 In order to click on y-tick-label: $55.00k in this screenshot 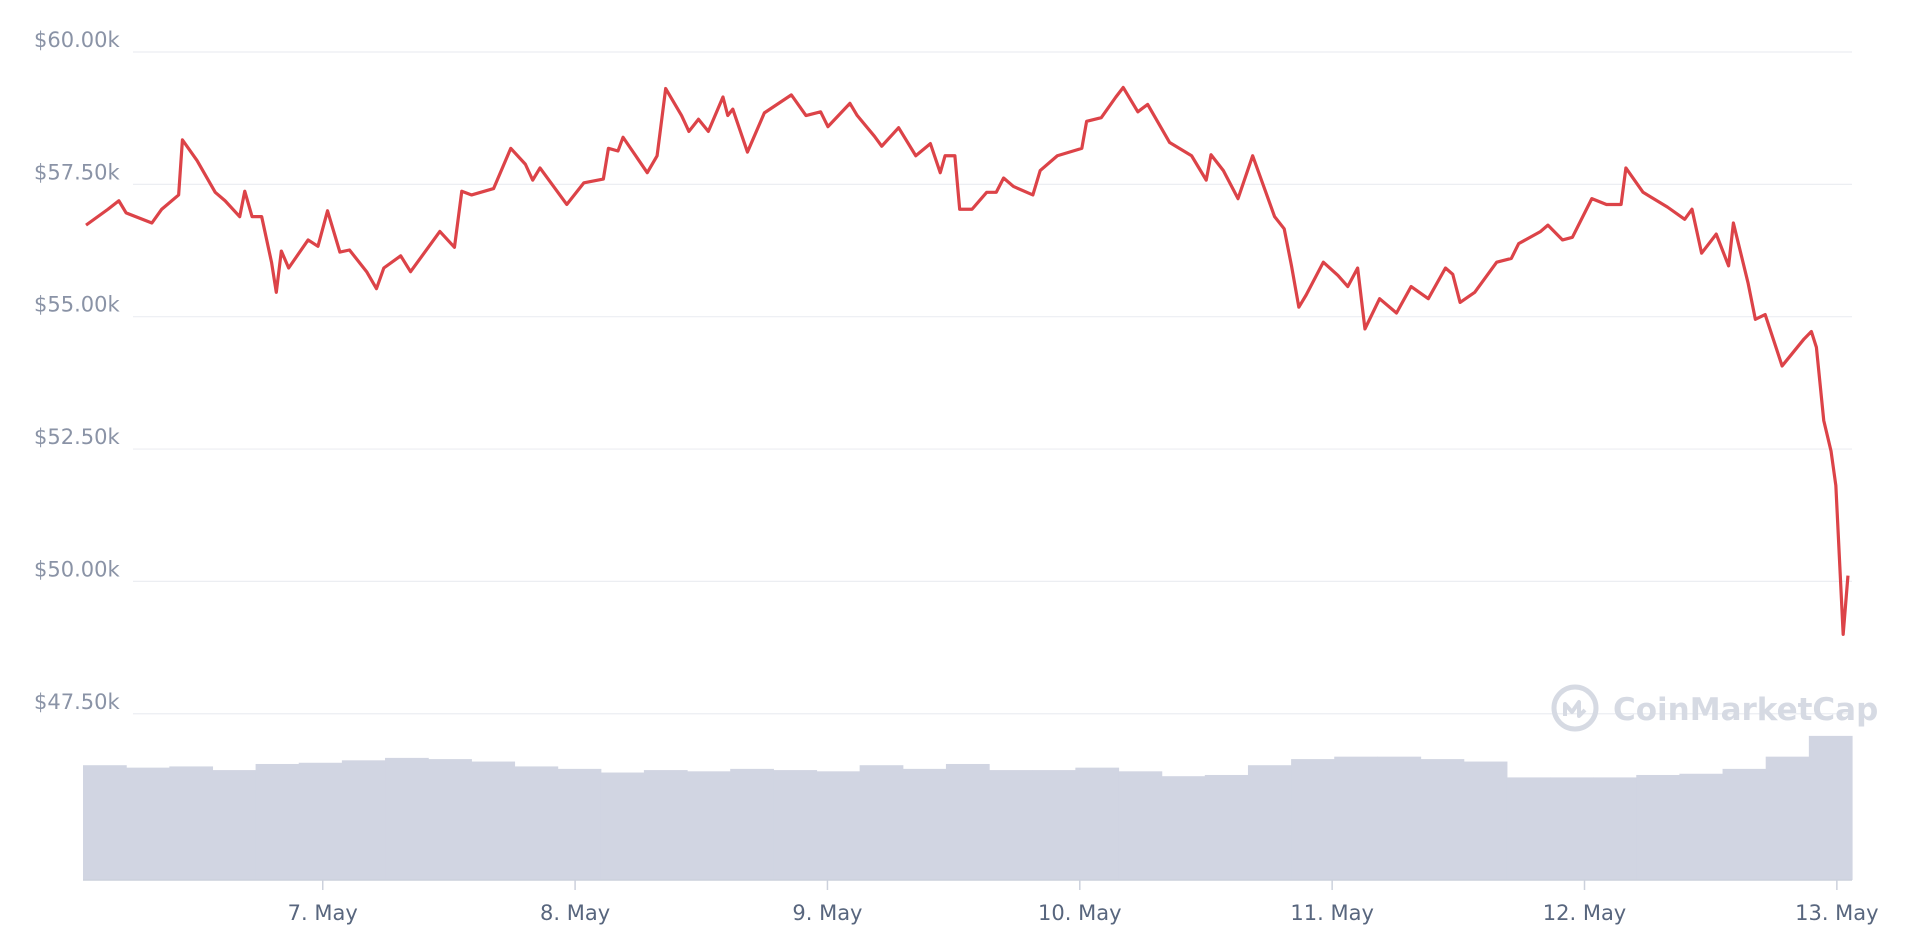, I will do `click(77, 305)`.